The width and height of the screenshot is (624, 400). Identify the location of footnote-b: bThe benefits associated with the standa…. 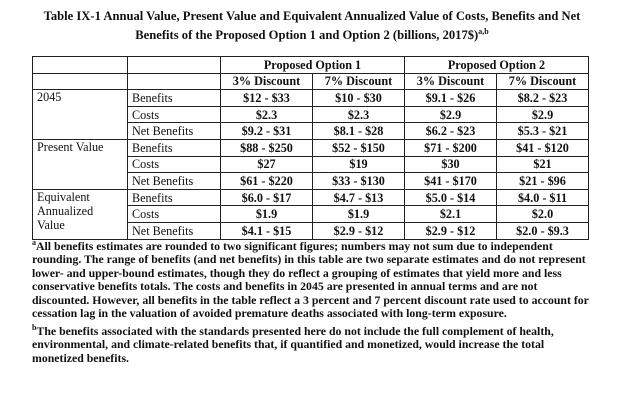
(312, 343).